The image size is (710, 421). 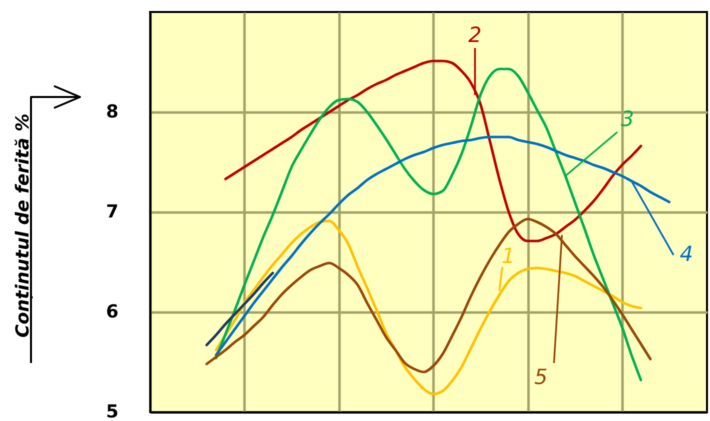 What do you see at coordinates (112, 112) in the screenshot?
I see `y-tick-label: 8` at bounding box center [112, 112].